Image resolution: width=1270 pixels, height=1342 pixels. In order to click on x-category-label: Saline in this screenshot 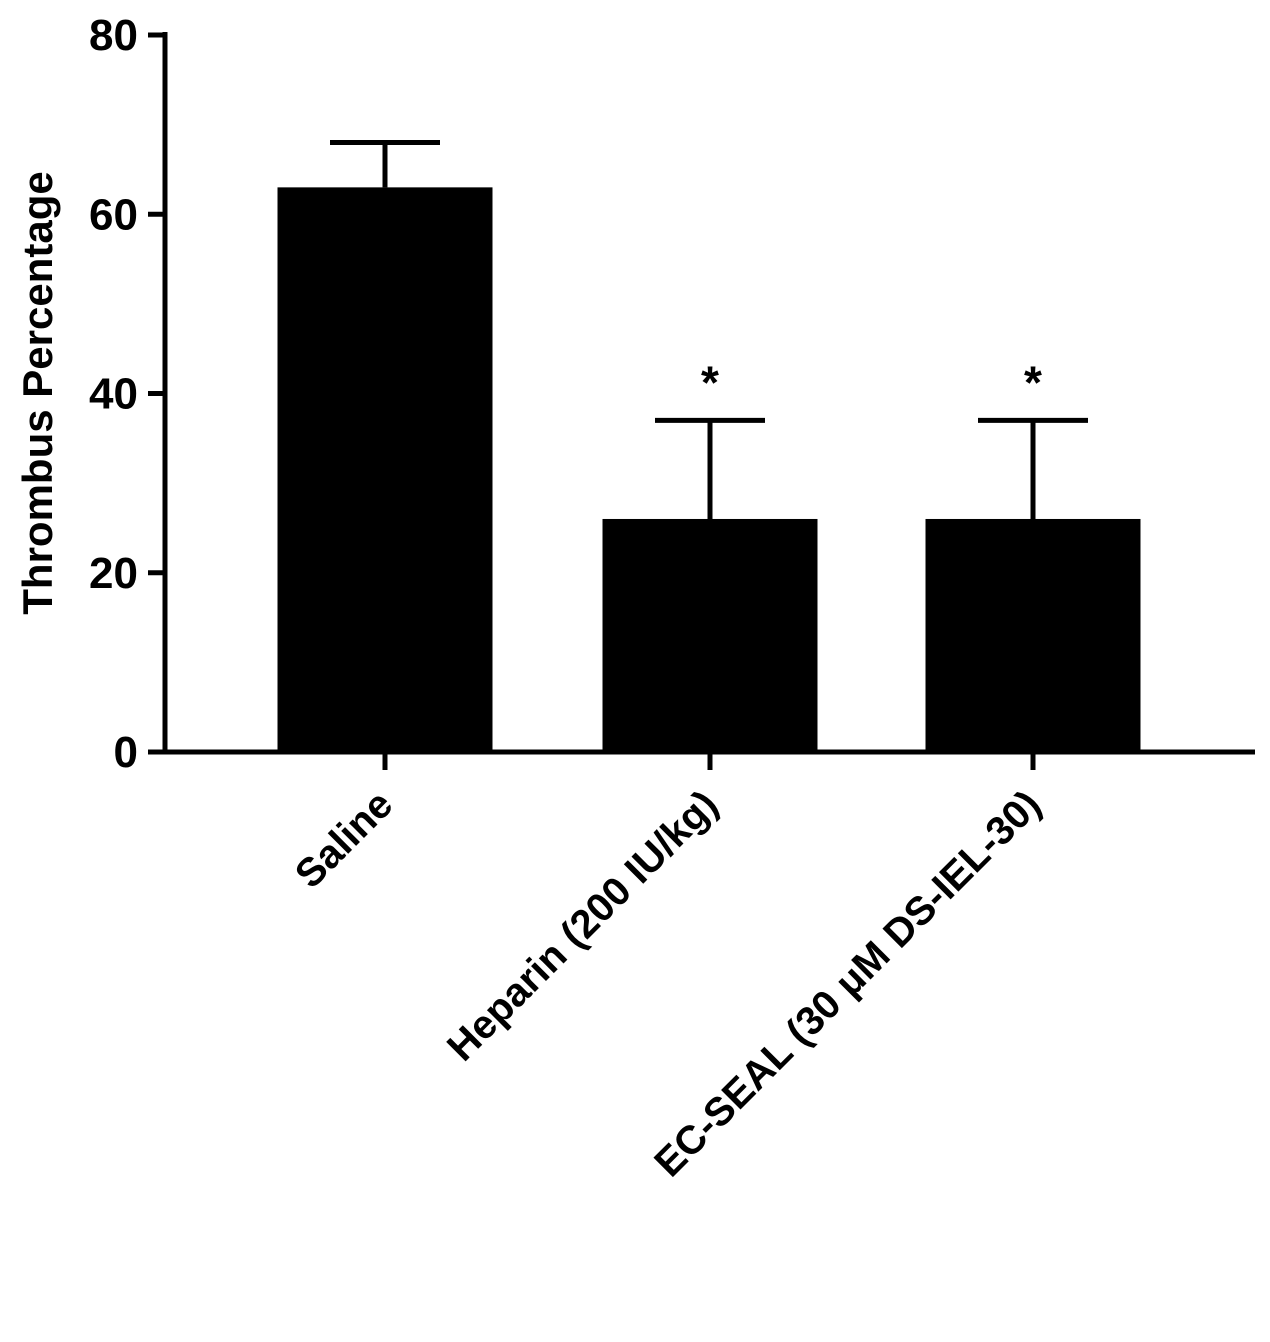, I will do `click(344, 839)`.